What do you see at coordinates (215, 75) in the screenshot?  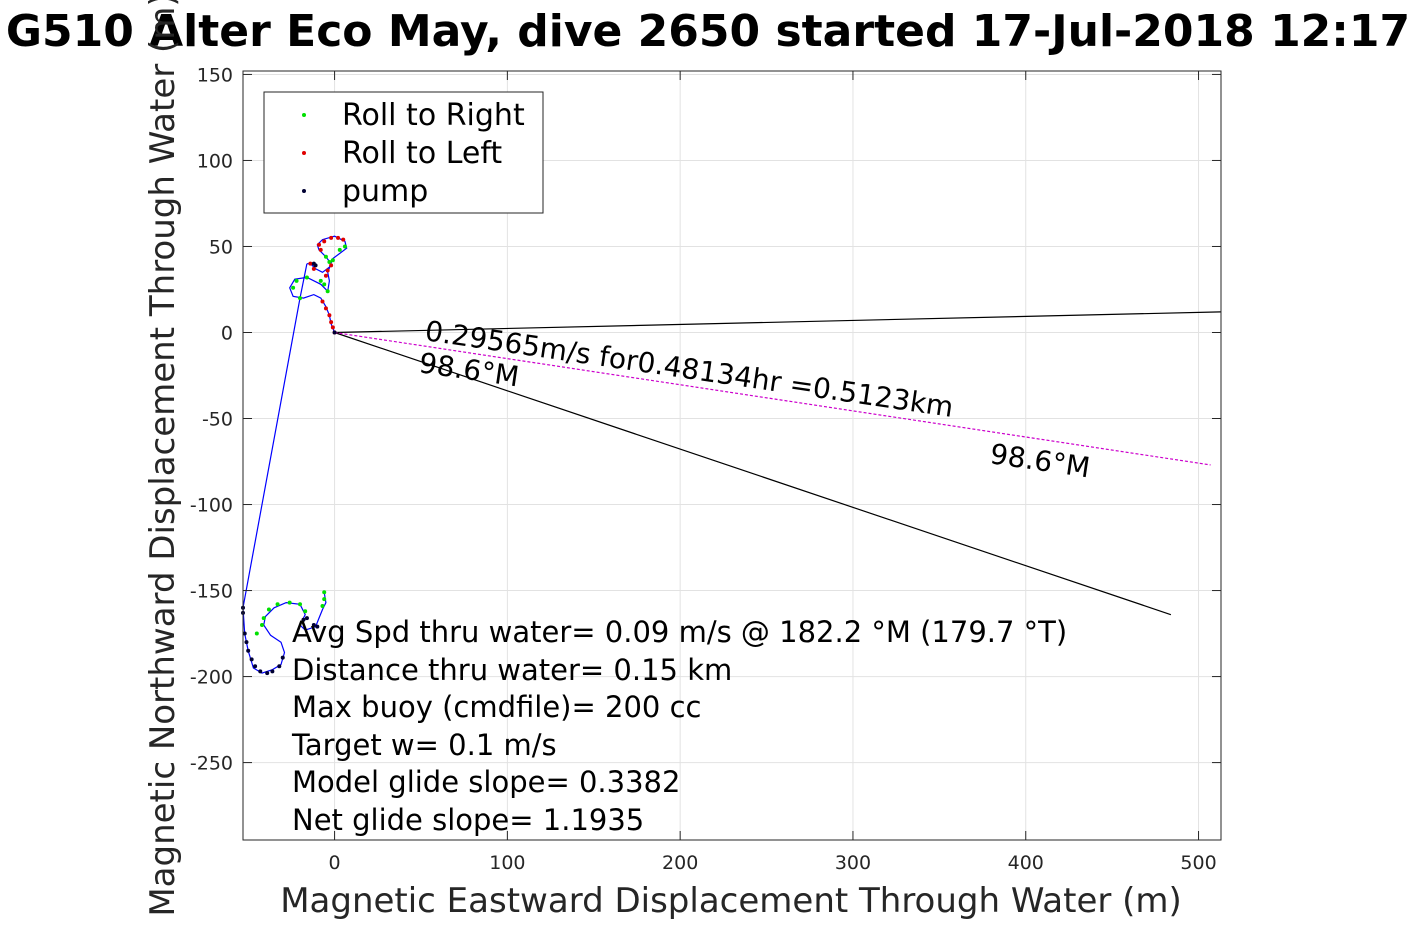 I see `y-tick-label: 150` at bounding box center [215, 75].